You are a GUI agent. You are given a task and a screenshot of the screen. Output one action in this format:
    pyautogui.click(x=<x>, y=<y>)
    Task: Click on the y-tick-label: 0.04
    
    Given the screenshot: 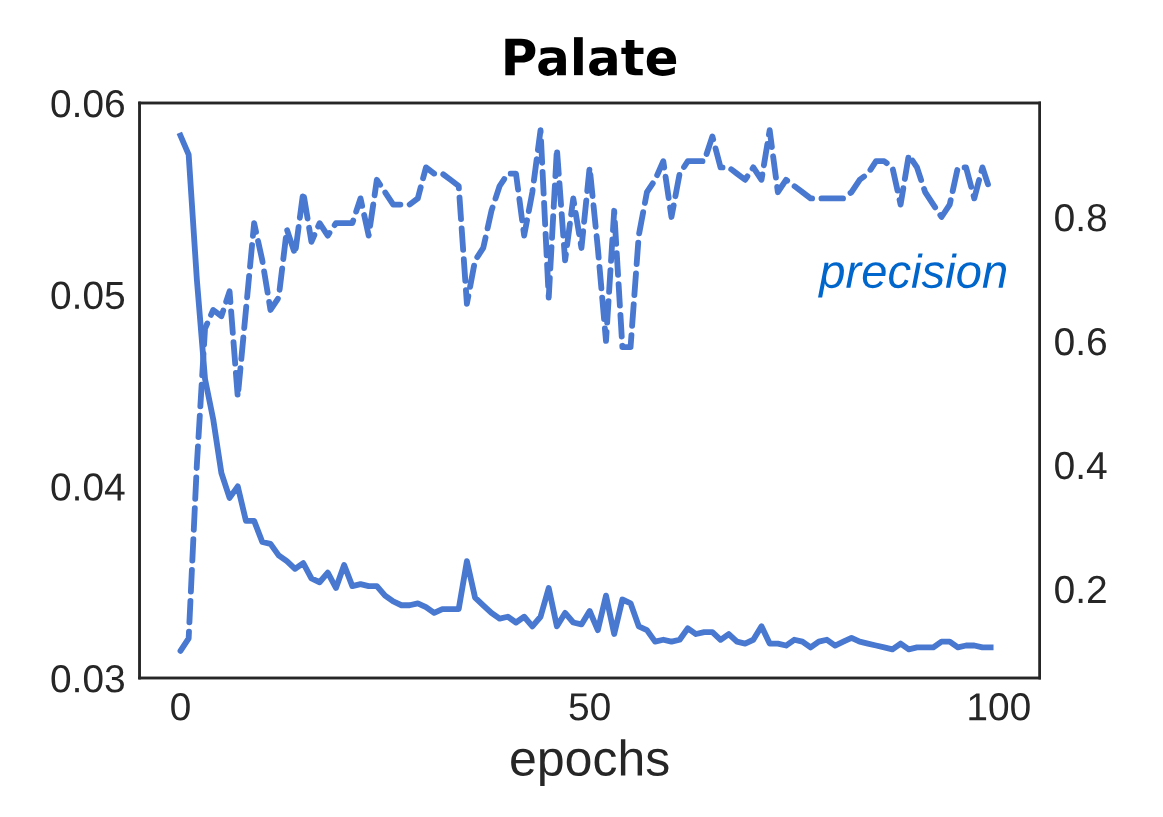 What is the action you would take?
    pyautogui.click(x=88, y=487)
    